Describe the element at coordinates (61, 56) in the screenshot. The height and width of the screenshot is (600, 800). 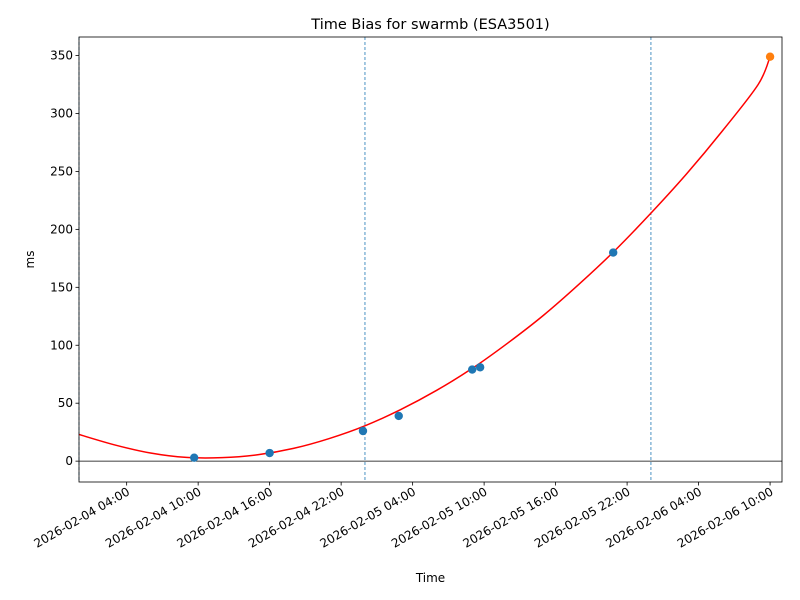
I see `y-tick-label: 350` at that location.